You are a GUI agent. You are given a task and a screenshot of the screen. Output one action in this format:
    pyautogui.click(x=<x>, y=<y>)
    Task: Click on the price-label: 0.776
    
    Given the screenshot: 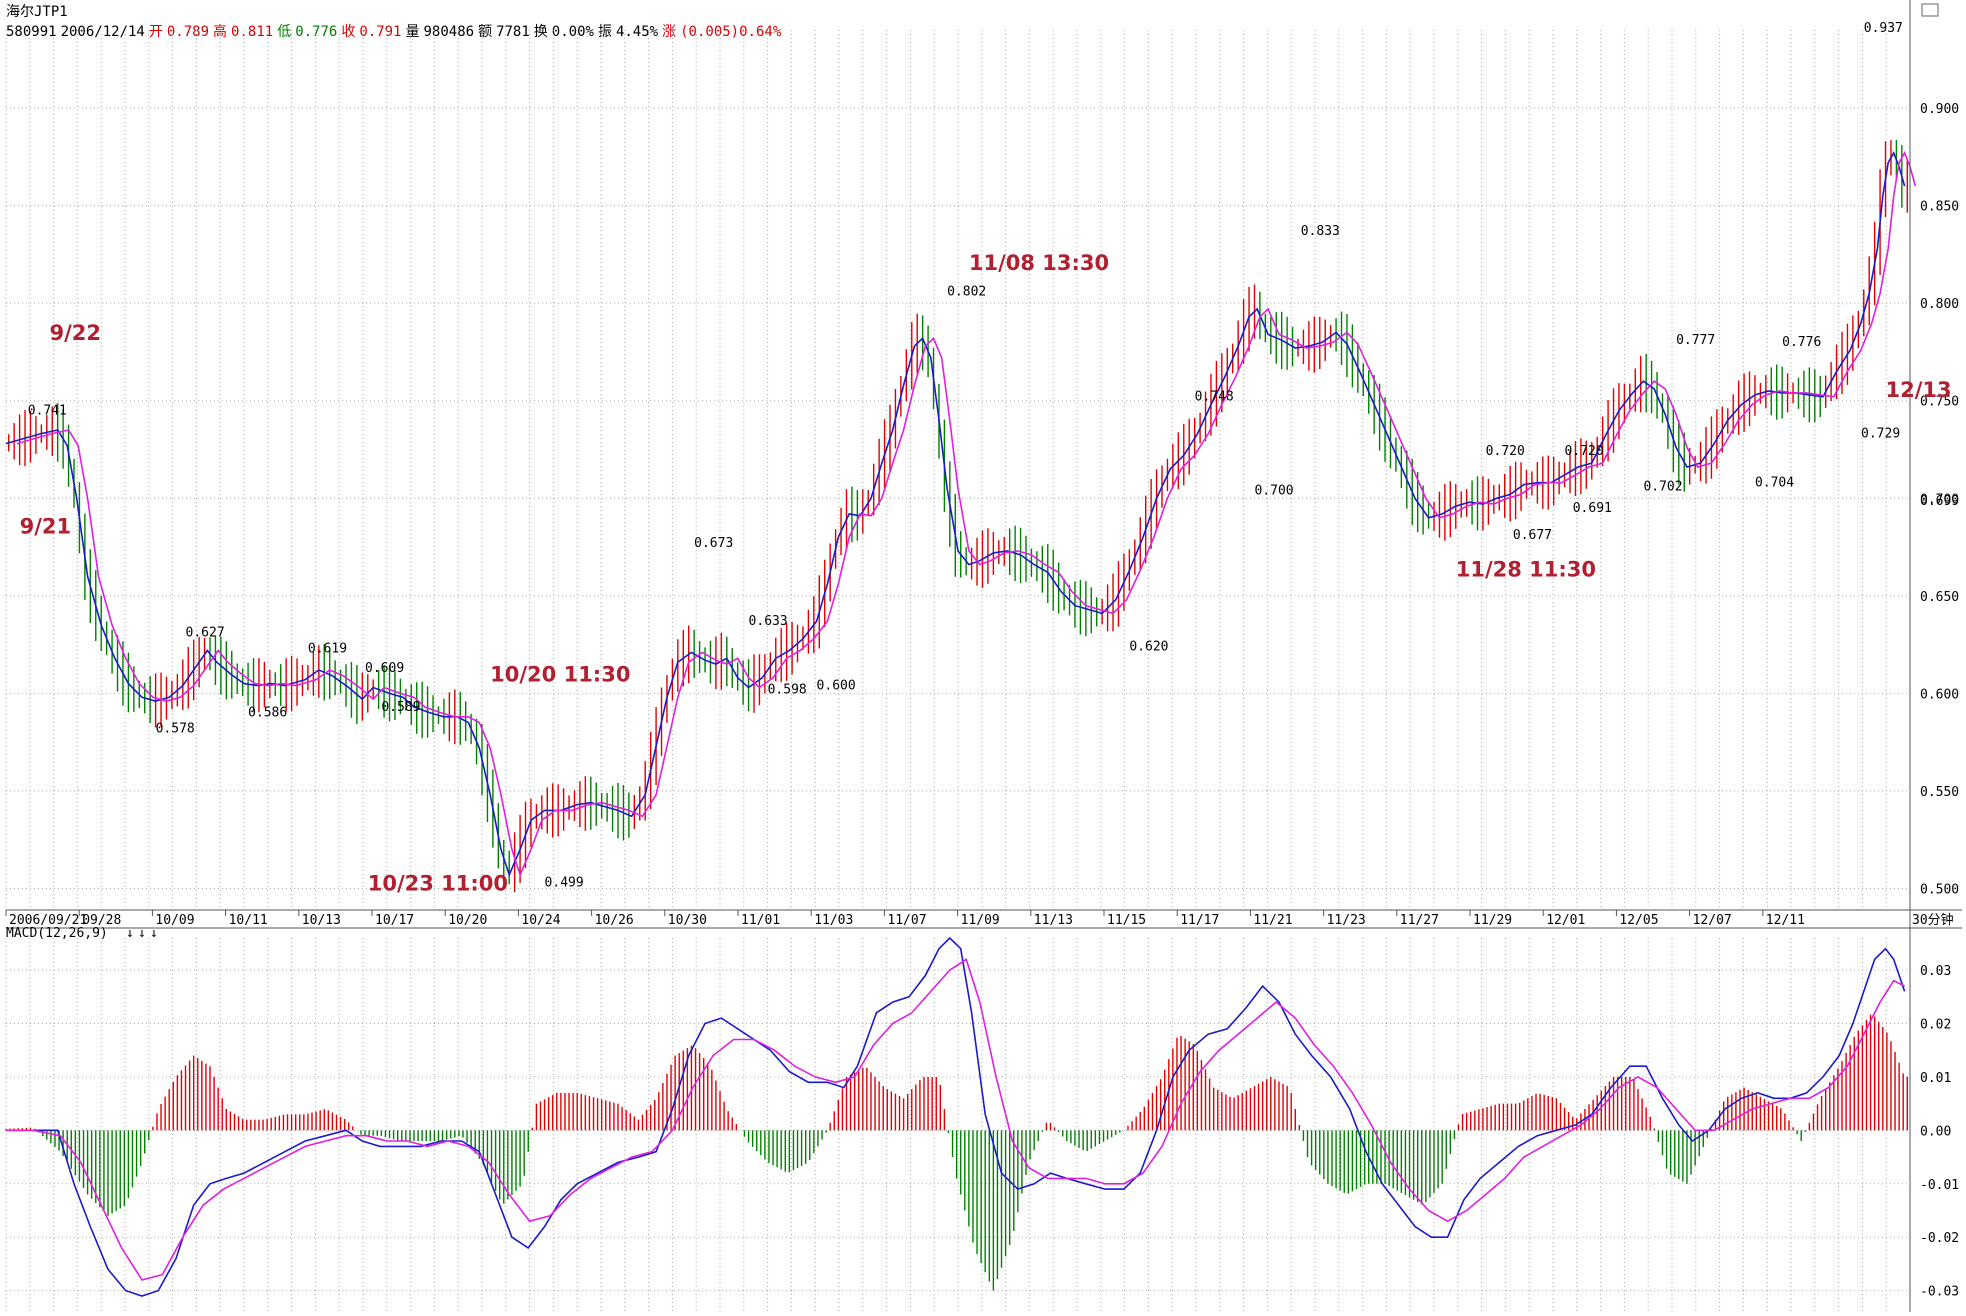 What is the action you would take?
    pyautogui.click(x=1801, y=342)
    